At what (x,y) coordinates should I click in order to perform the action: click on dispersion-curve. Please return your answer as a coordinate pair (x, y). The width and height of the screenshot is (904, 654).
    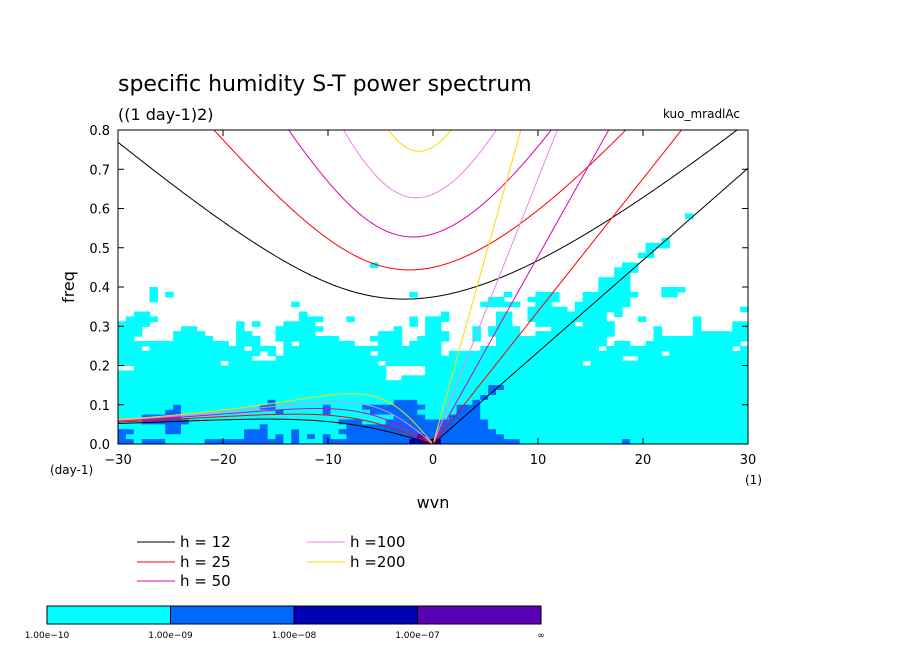
    Looking at the image, I should click on (275, 422).